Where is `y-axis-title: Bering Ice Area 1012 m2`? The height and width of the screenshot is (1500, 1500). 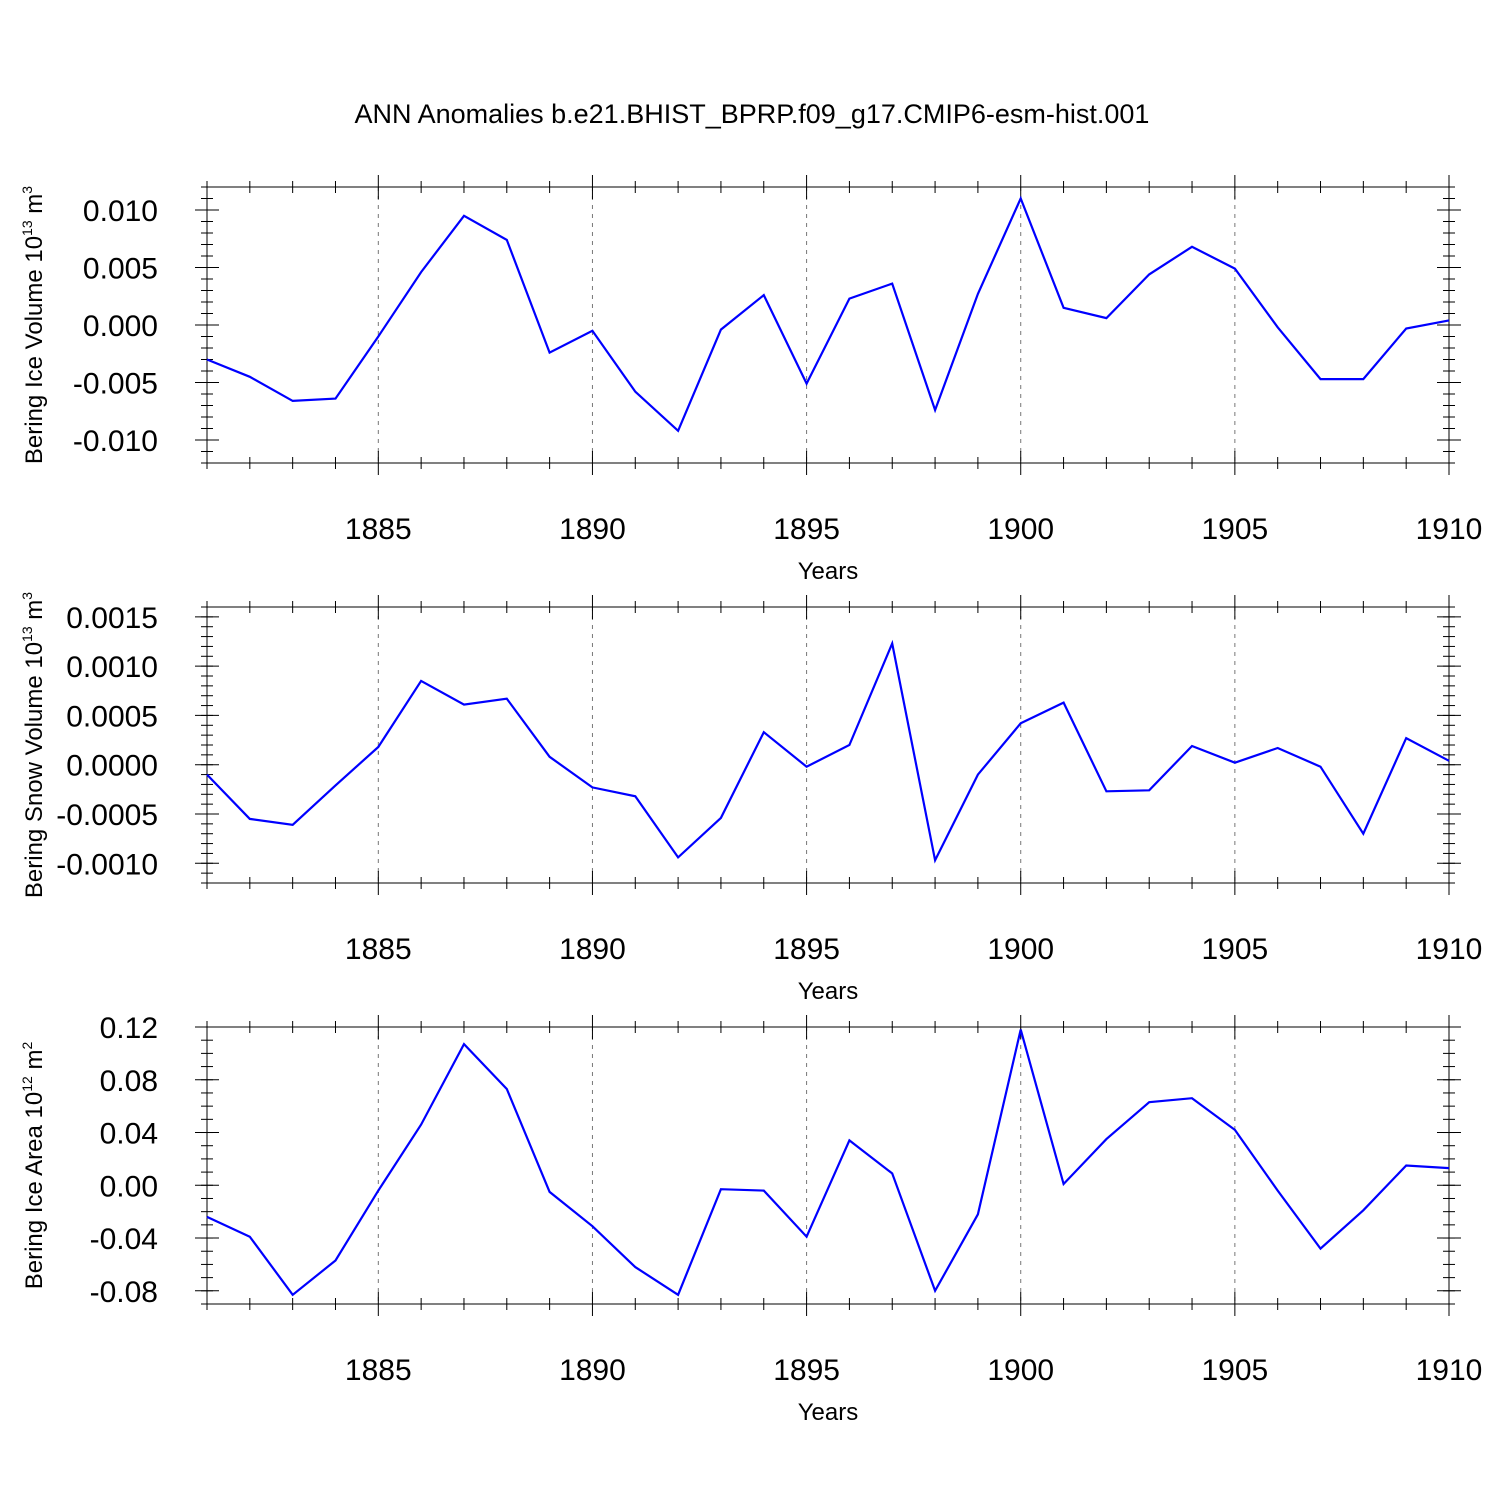 y-axis-title: Bering Ice Area 1012 m2 is located at coordinates (33, 1166).